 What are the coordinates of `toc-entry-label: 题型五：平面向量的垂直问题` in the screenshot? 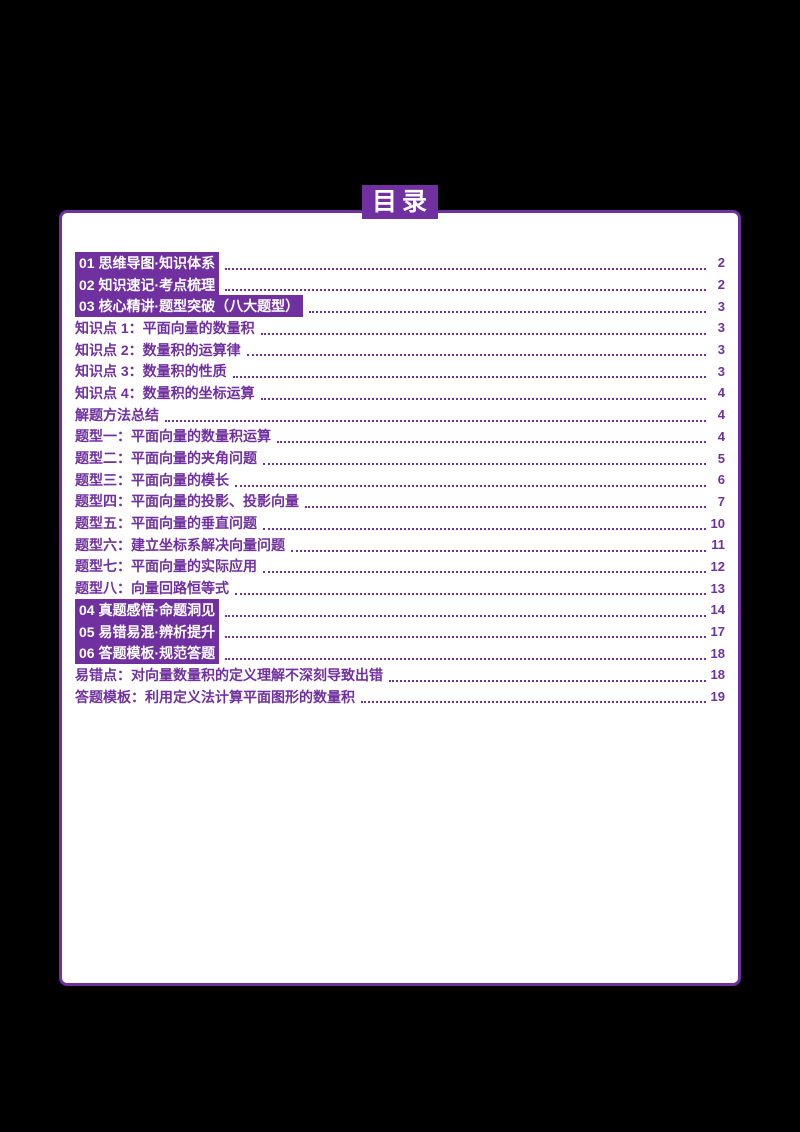 It's located at (166, 523).